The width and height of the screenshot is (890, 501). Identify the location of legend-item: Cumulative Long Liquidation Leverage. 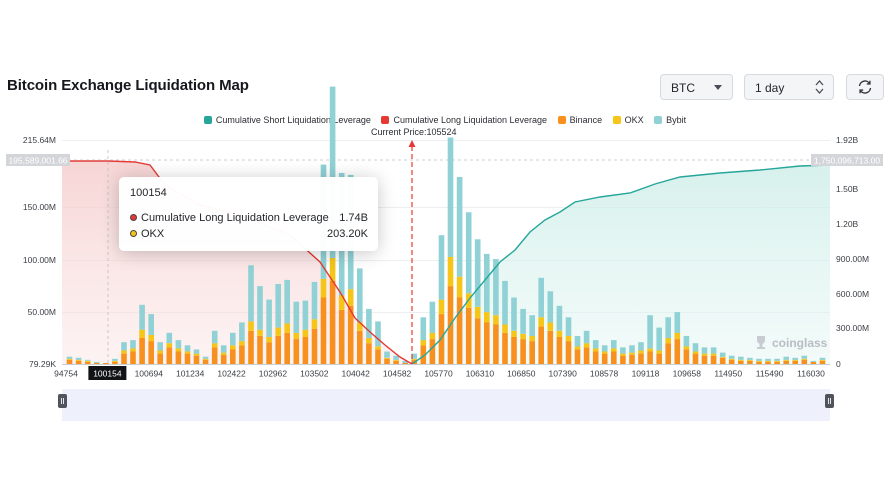
(464, 120).